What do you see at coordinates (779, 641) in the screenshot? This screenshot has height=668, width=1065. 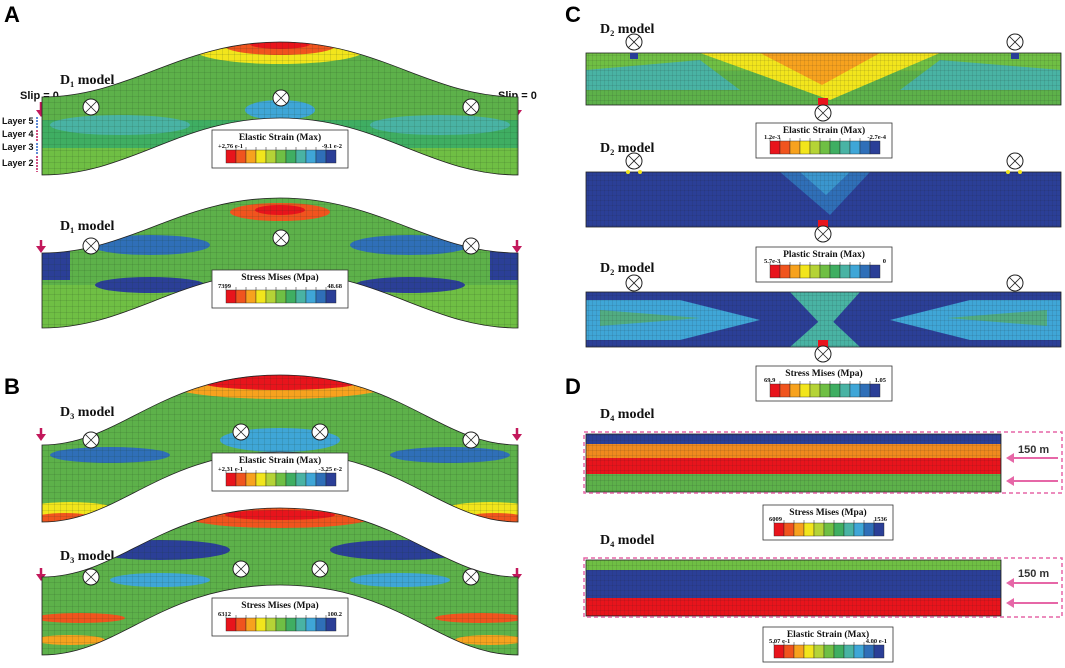 I see `legend-min: 5.07 e-1` at bounding box center [779, 641].